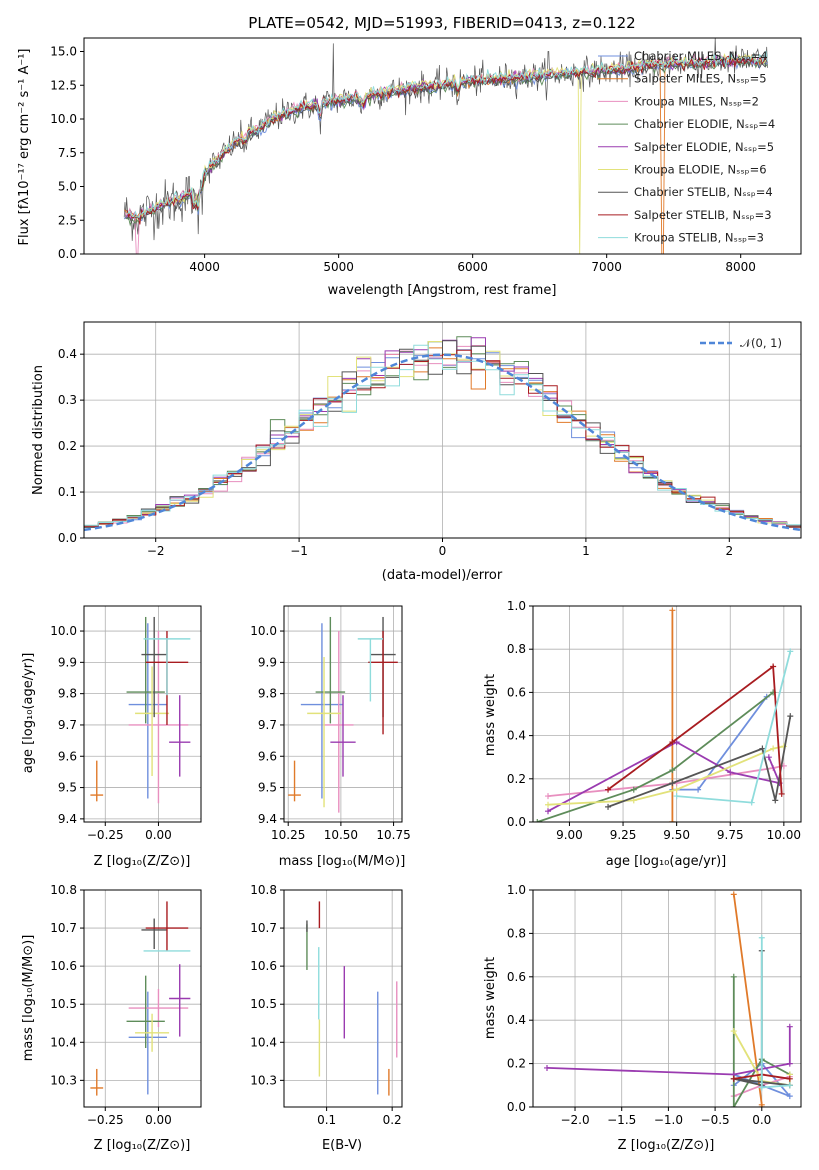  I want to click on mass-vs-ebv-x-label: E(B-V), so click(342, 1145).